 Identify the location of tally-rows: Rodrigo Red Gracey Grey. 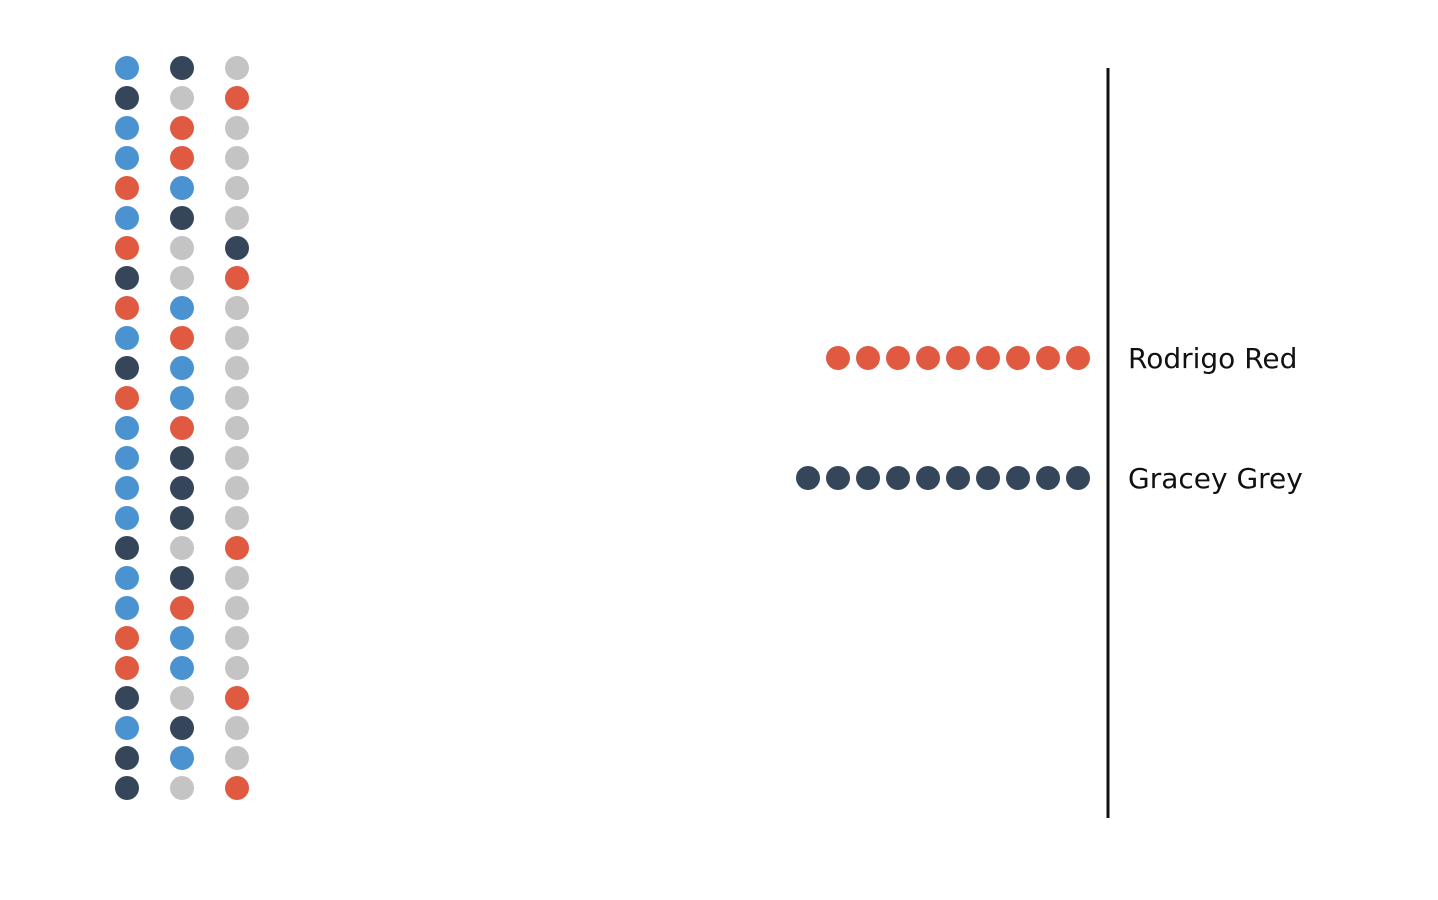
(1049, 418).